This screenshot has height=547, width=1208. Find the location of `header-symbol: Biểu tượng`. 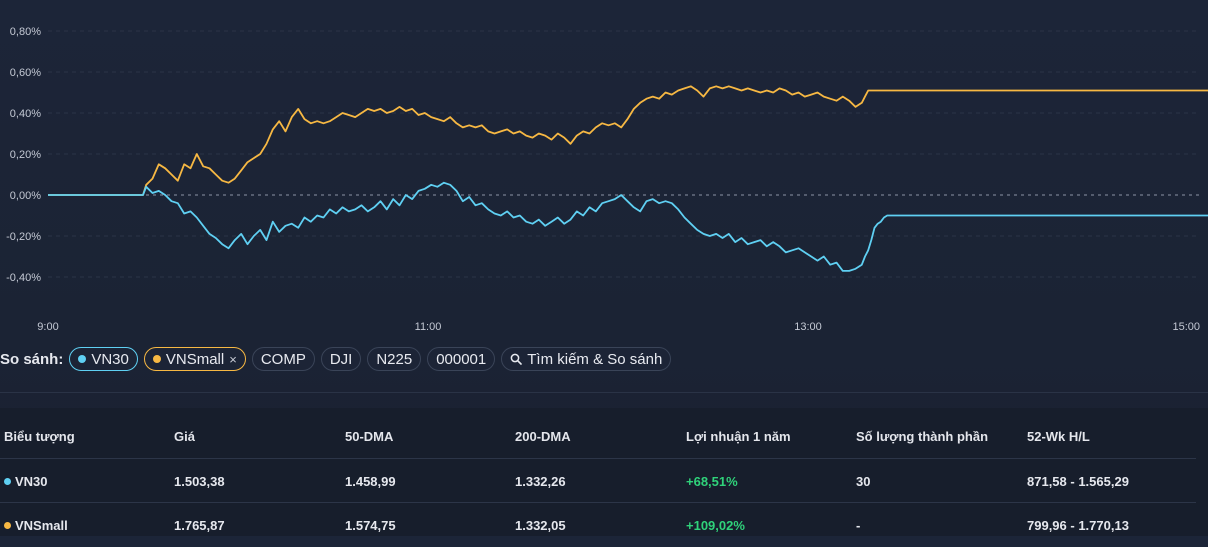

header-symbol: Biểu tượng is located at coordinates (39, 436).